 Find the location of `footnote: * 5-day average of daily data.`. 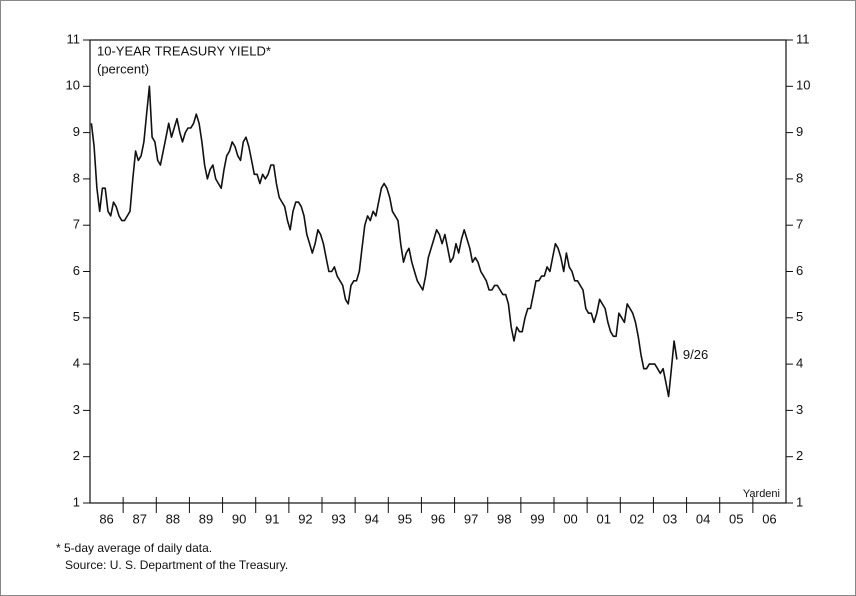

footnote: * 5-day average of daily data. is located at coordinates (134, 548).